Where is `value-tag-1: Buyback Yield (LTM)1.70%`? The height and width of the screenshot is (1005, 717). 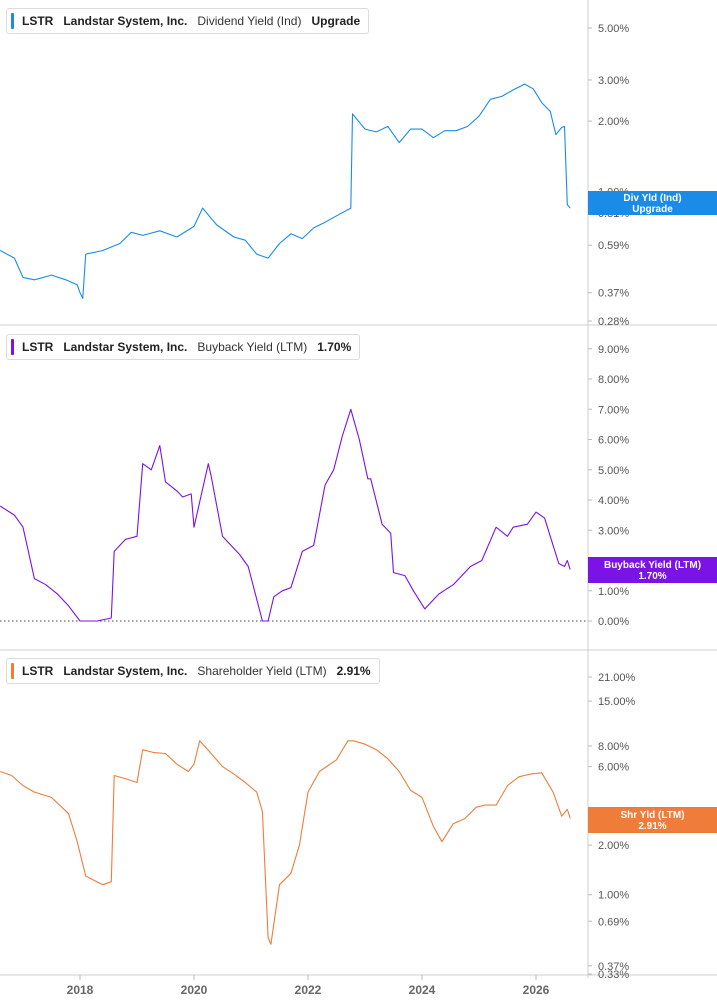
value-tag-1: Buyback Yield (LTM)1.70% is located at coordinates (652, 570).